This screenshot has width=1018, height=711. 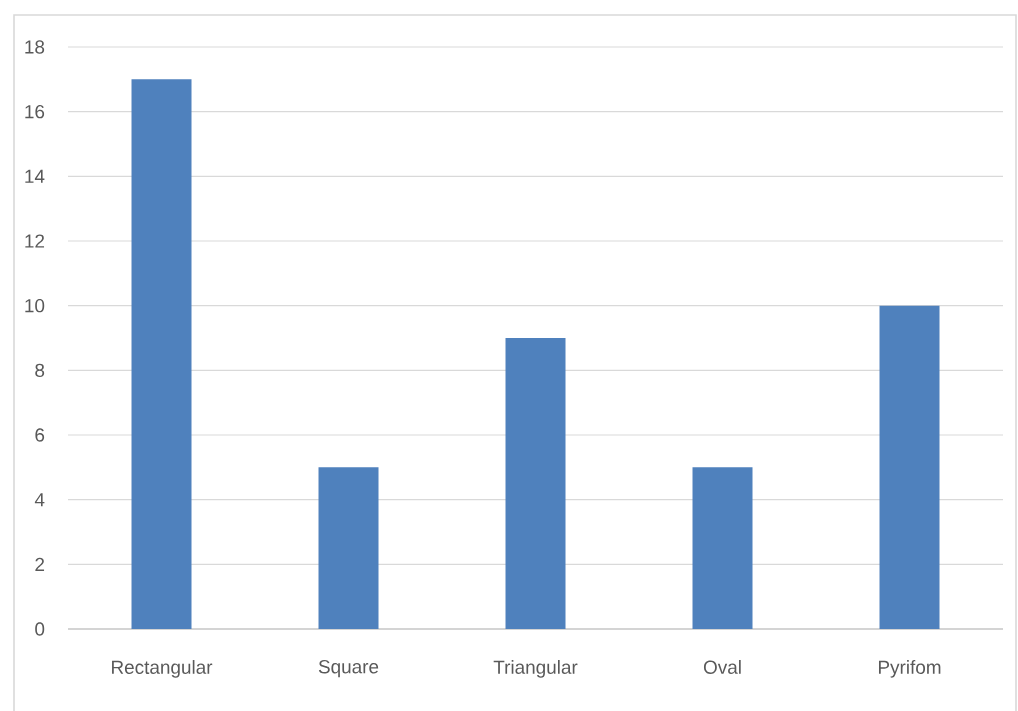 I want to click on y-tick-label: 18, so click(x=35, y=47).